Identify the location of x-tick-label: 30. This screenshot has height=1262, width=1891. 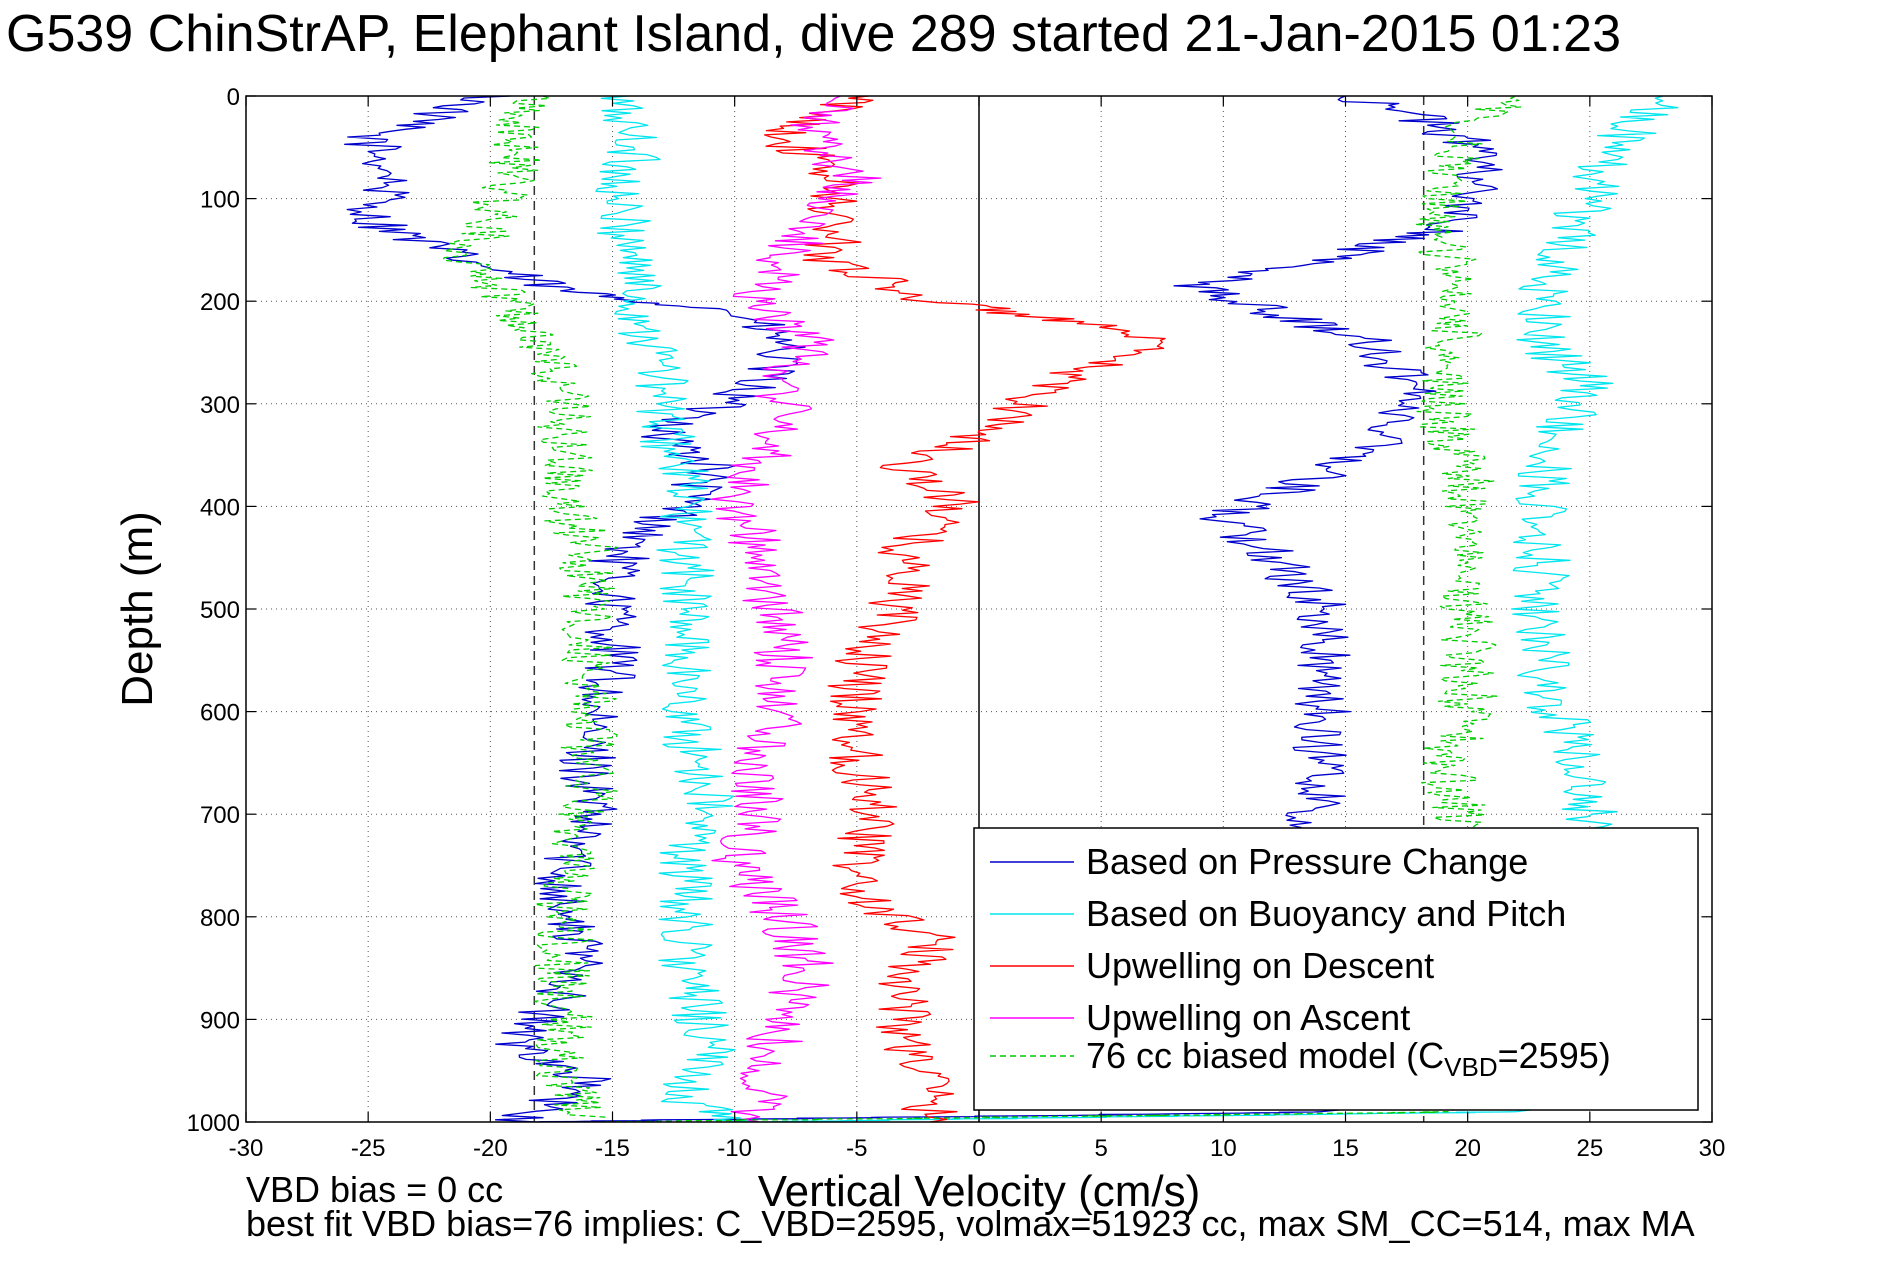
(1712, 1148).